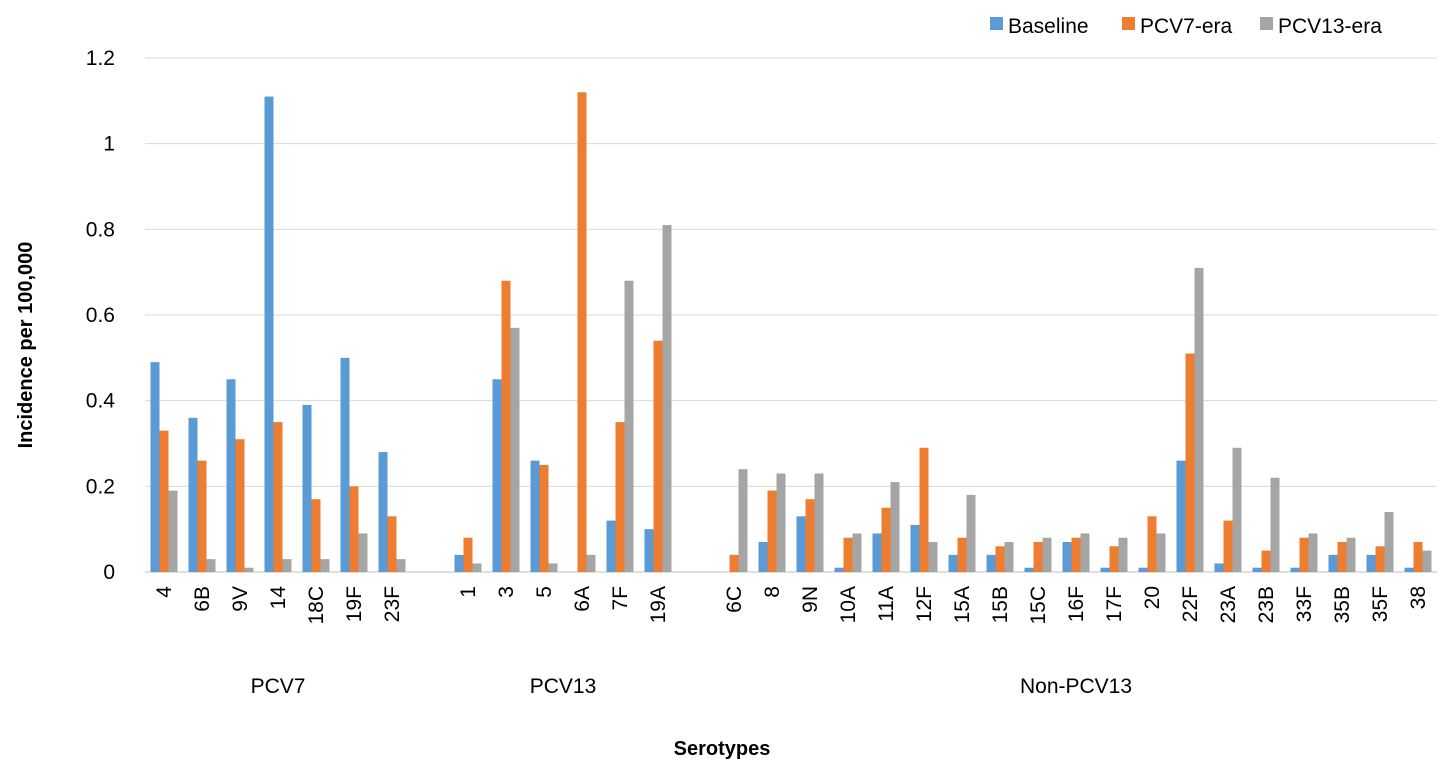  Describe the element at coordinates (1152, 597) in the screenshot. I see `x-tick-label: 20` at that location.